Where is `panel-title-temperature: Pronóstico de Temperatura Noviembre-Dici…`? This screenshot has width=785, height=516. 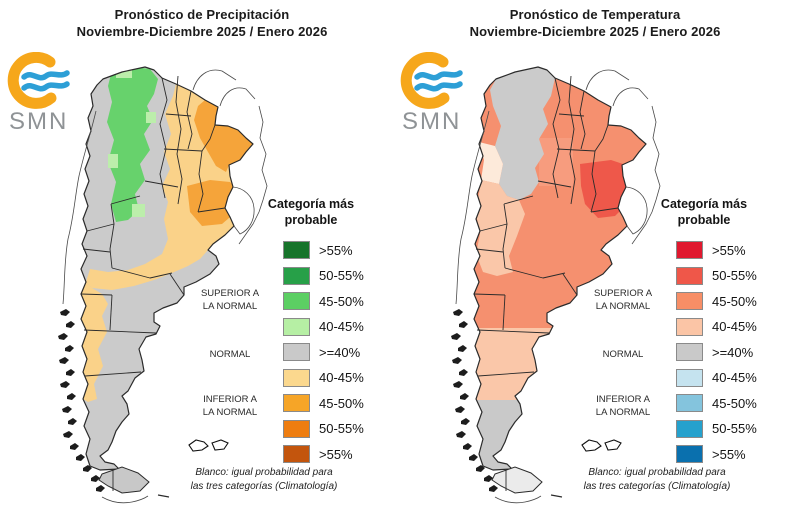
panel-title-temperature: Pronóstico de Temperatura Noviembre-Dici… is located at coordinates (595, 23).